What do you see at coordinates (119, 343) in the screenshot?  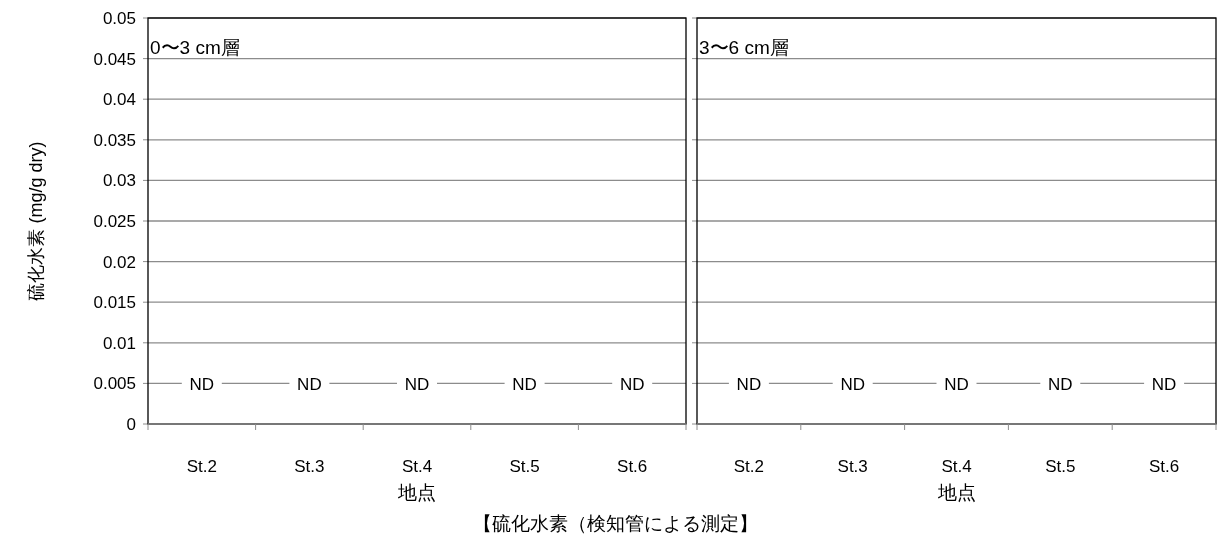 I see `y-tick-label: 0.01` at bounding box center [119, 343].